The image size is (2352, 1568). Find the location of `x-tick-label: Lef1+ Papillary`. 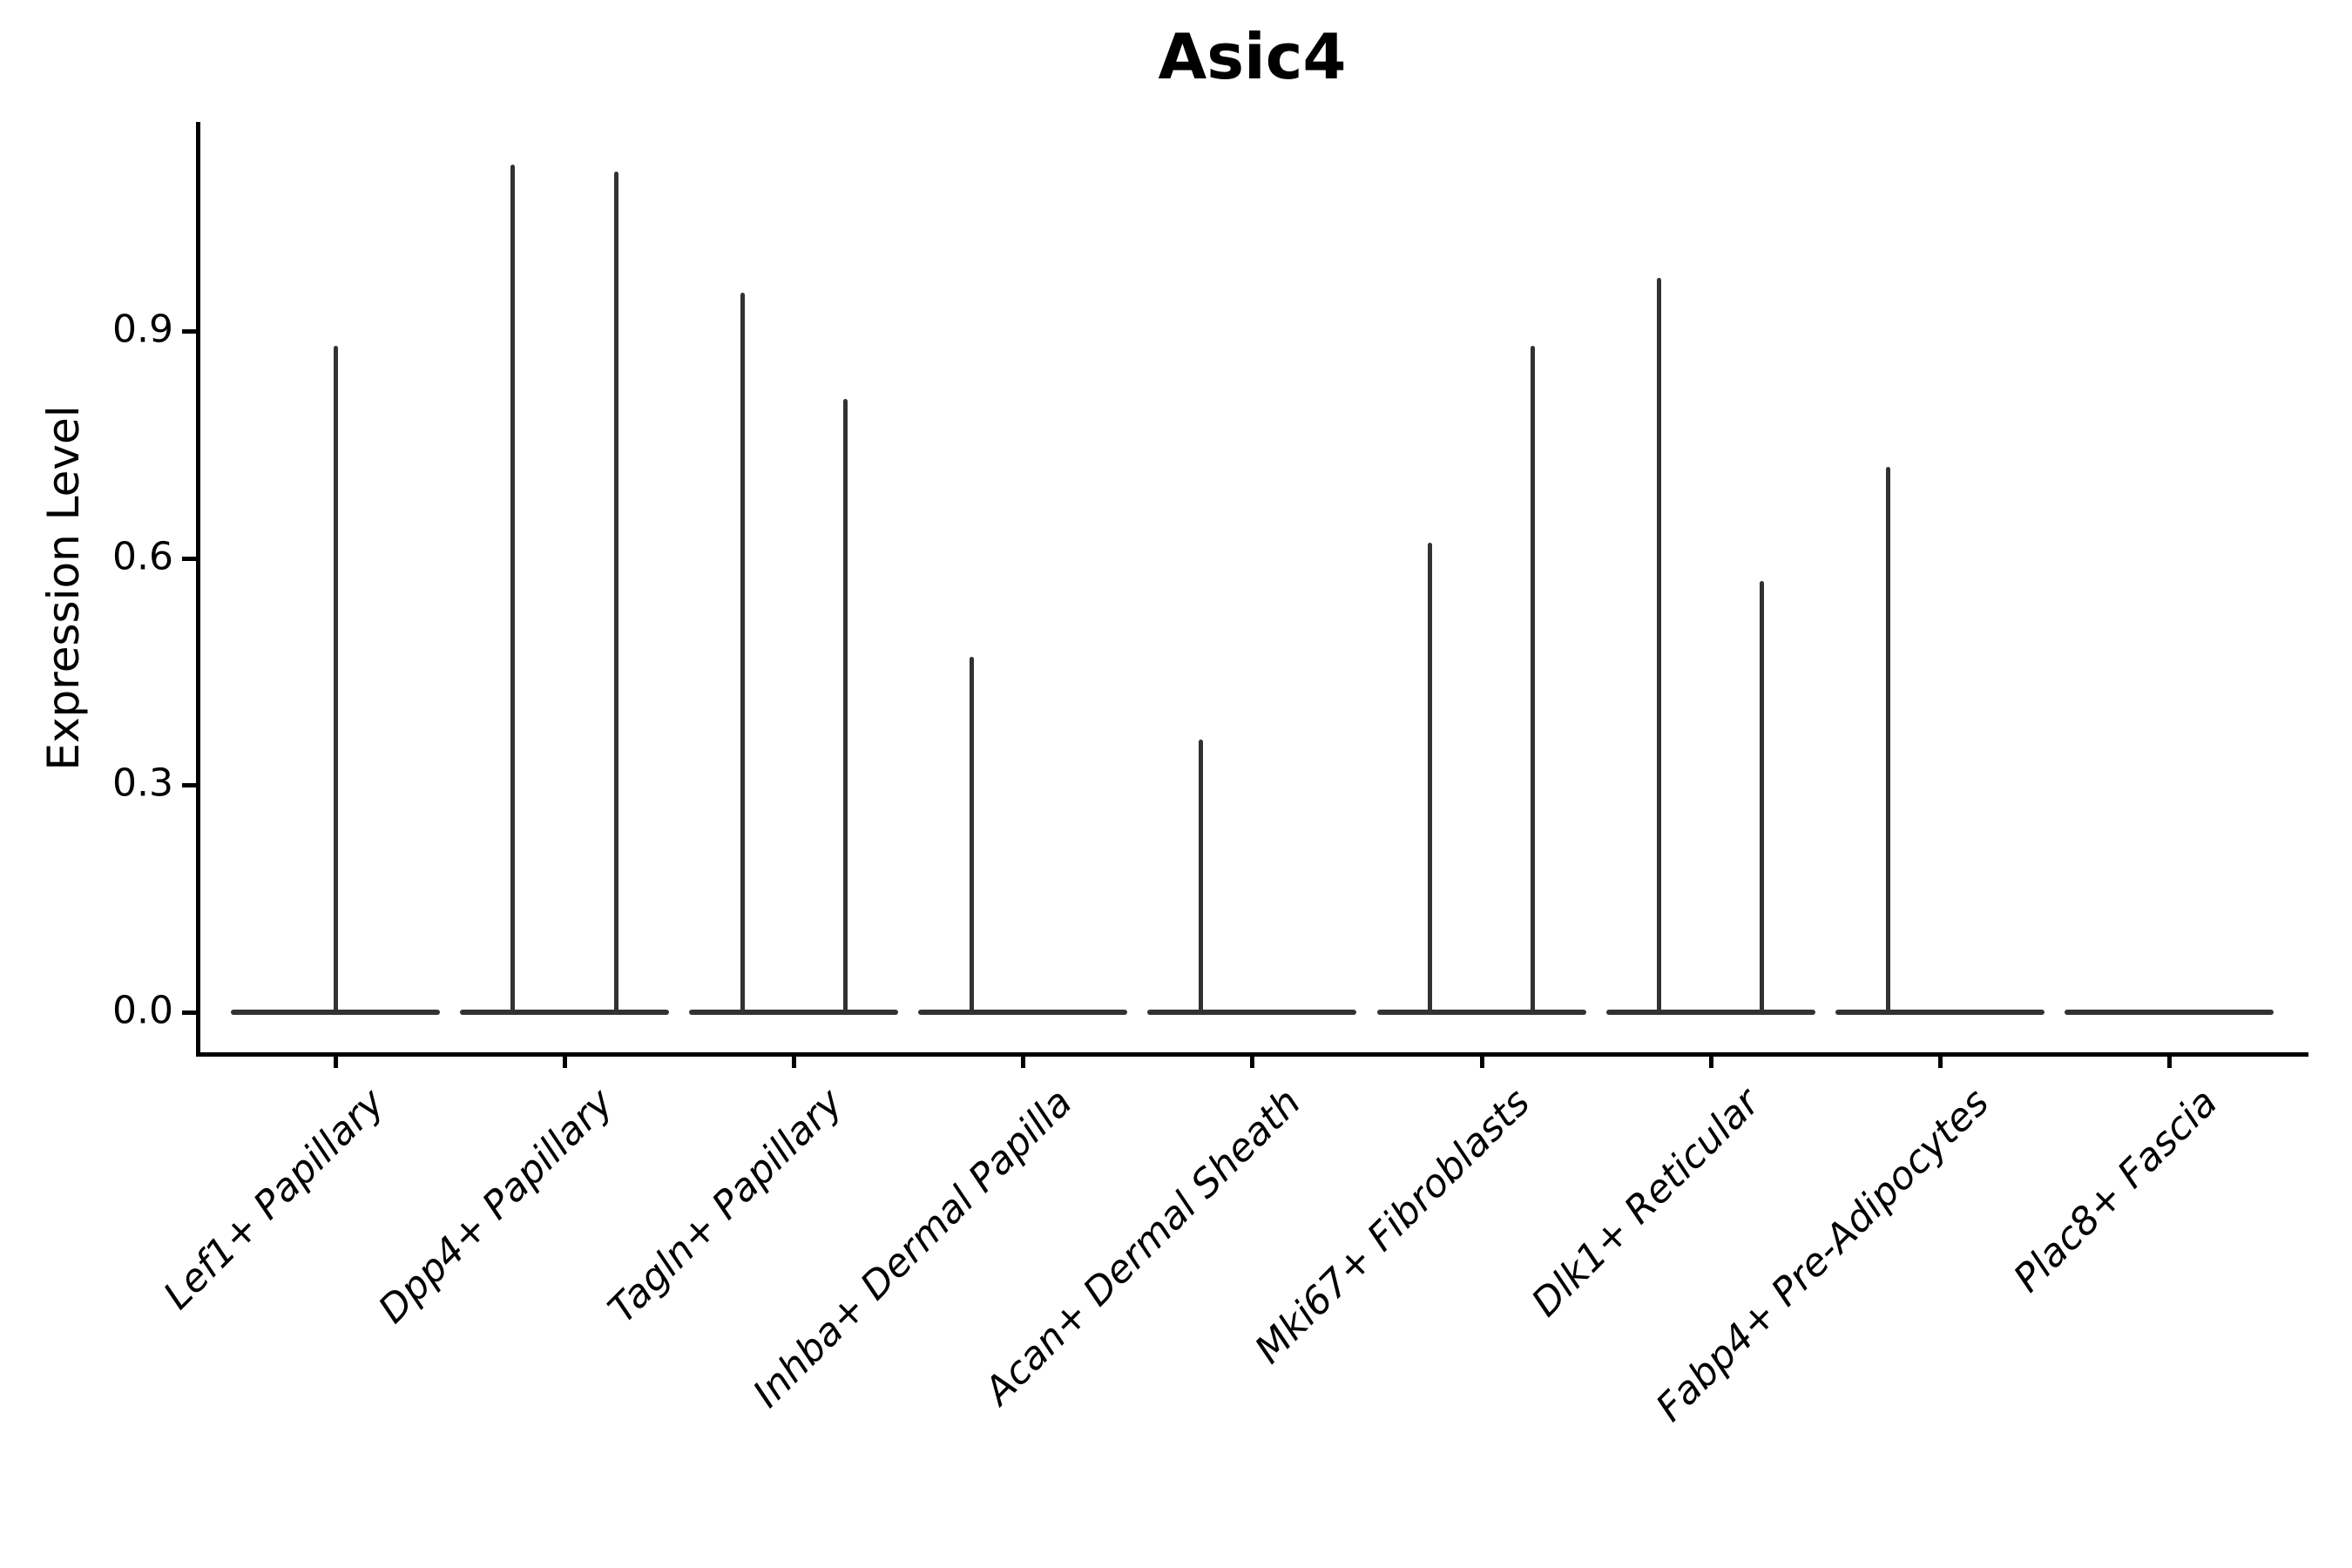

x-tick-label: Lef1+ Papillary is located at coordinates (274, 1199).